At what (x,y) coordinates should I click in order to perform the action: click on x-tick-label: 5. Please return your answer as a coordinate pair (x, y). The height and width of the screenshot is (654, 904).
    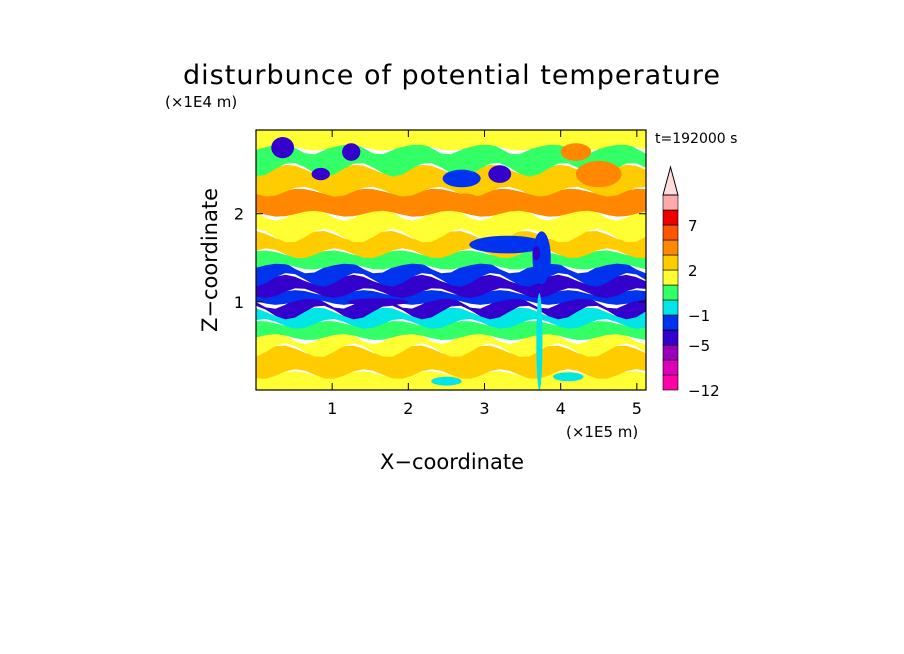
    Looking at the image, I should click on (637, 408).